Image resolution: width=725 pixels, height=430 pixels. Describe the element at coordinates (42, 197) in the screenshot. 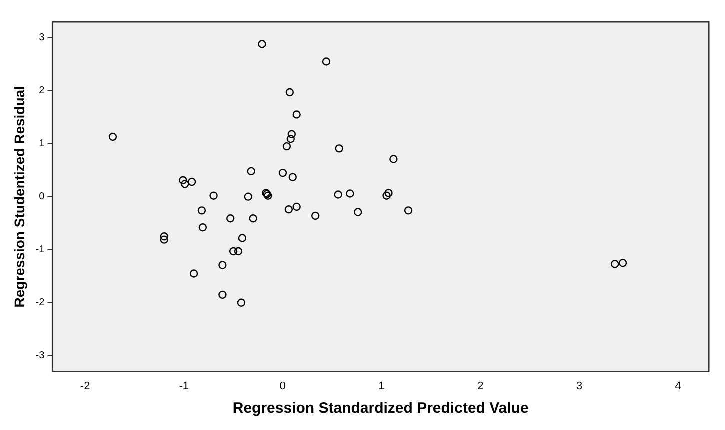

I see `y-tick-label: 0` at that location.